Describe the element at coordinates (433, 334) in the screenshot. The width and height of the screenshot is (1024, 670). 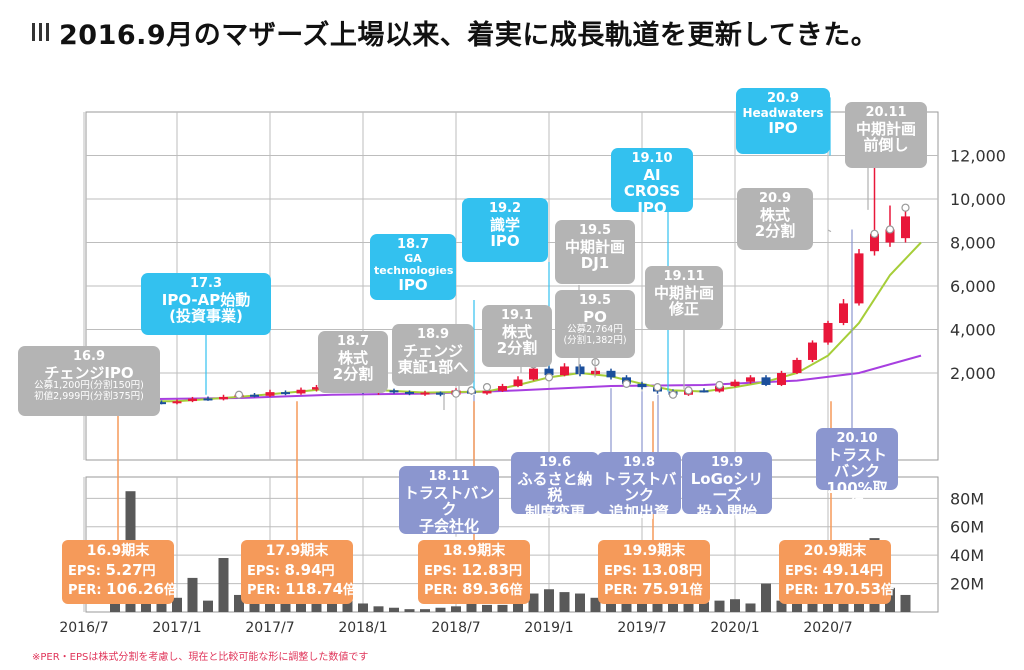
I see `callout-line: 18.9` at that location.